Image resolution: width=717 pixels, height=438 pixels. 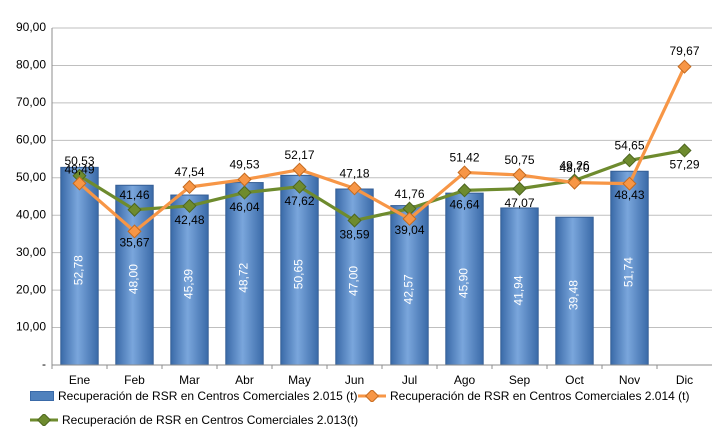 What do you see at coordinates (354, 380) in the screenshot?
I see `x-tick-label: Jun` at bounding box center [354, 380].